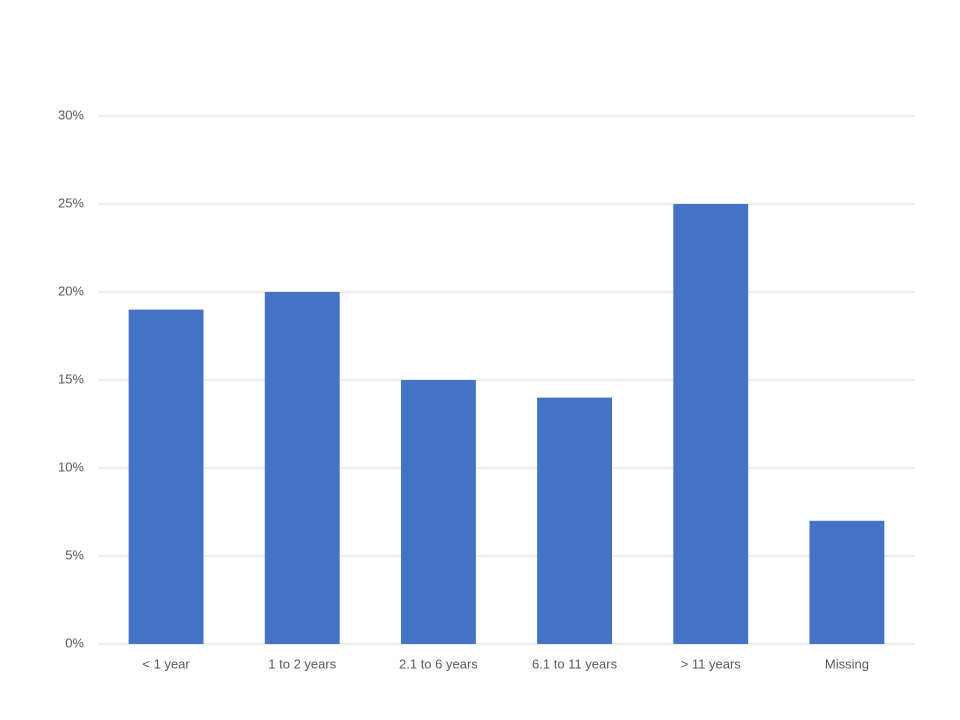 The width and height of the screenshot is (960, 720). I want to click on y-tick-label: 5%, so click(74, 554).